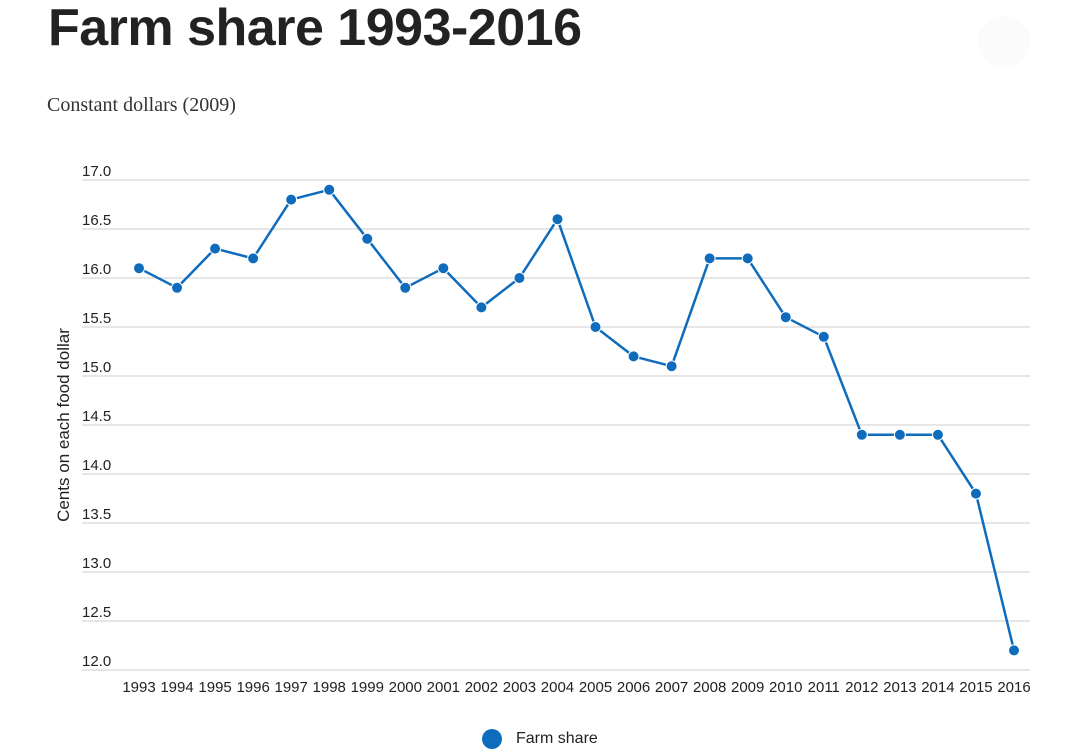 This screenshot has height=754, width=1080. Describe the element at coordinates (141, 105) in the screenshot. I see `chart-subtitle: Constant dollars (2009)` at that location.